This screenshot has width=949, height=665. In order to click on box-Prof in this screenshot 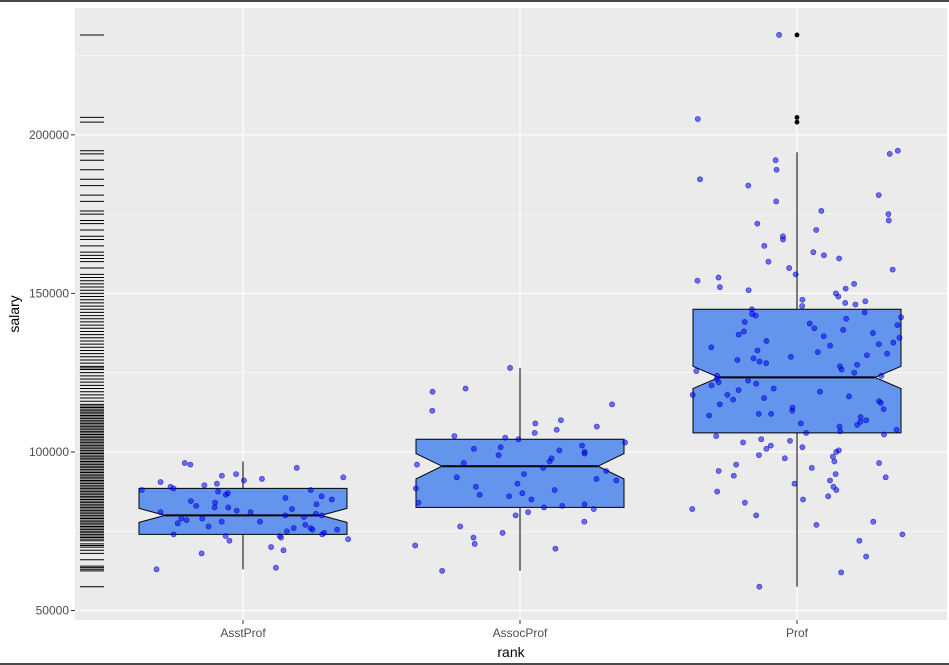, I will do `click(797, 371)`.